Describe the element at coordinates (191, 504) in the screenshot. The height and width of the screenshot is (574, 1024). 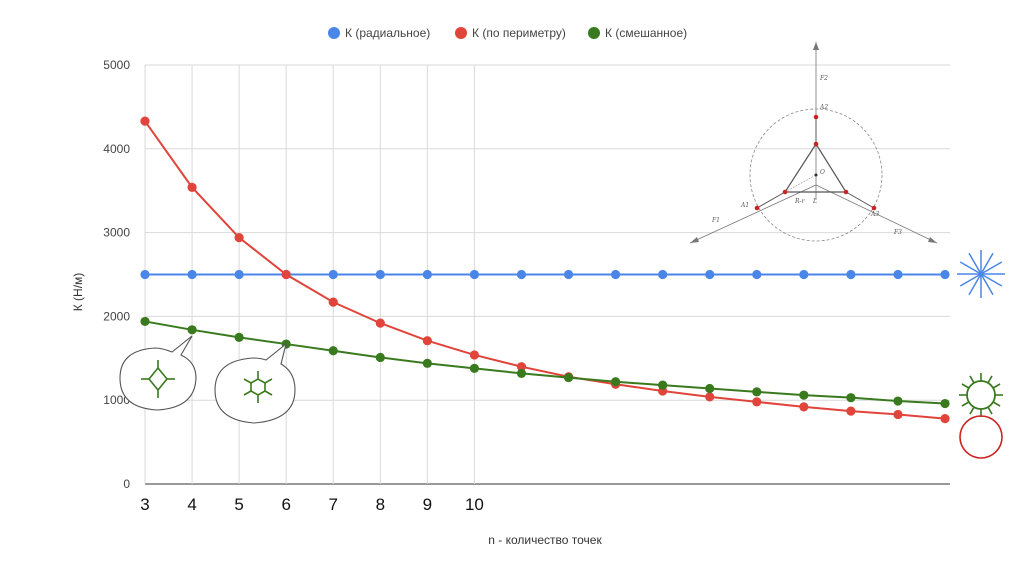
I see `x-tick-4: 4` at that location.